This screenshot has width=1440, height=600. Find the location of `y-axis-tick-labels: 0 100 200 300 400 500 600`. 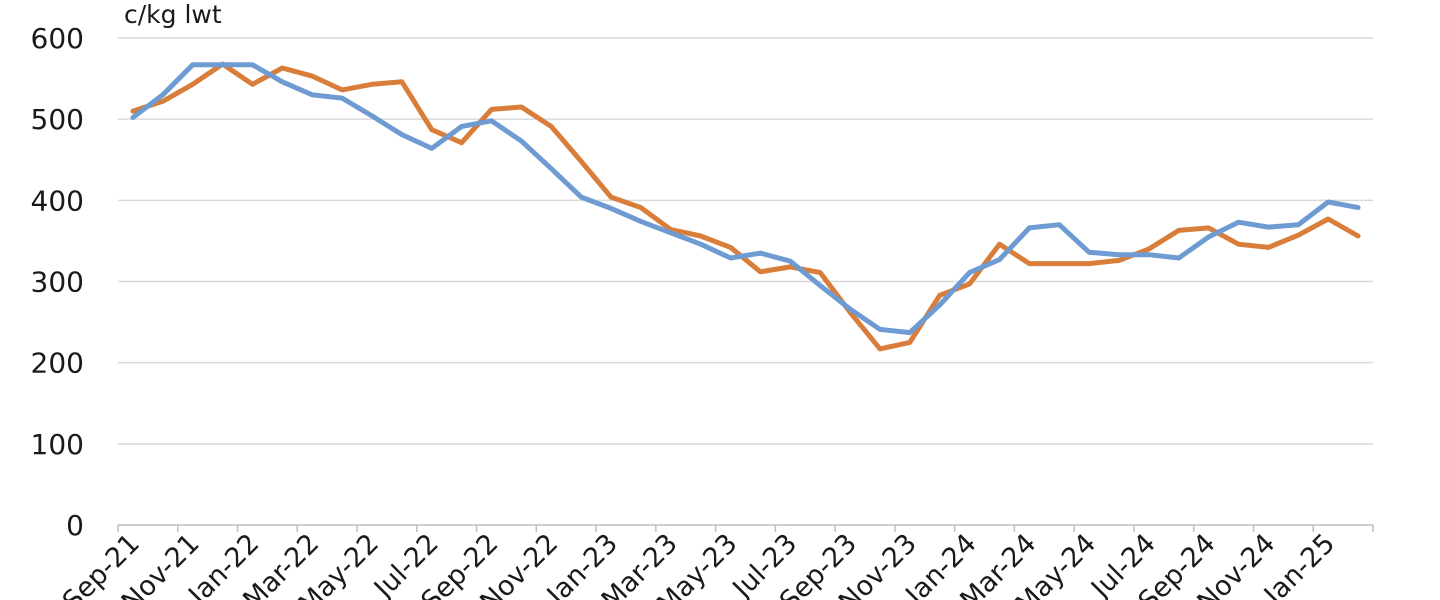

y-axis-tick-labels: 0 100 200 300 400 500 600 is located at coordinates (57, 282).